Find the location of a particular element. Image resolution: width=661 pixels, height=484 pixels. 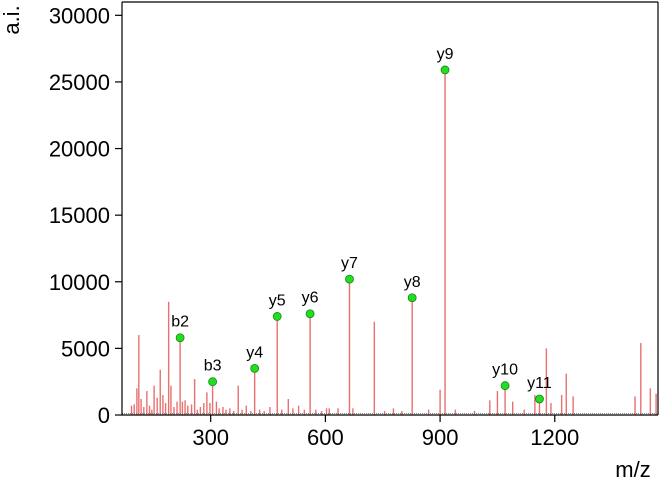

ion-label-y7: y7 is located at coordinates (349, 263).